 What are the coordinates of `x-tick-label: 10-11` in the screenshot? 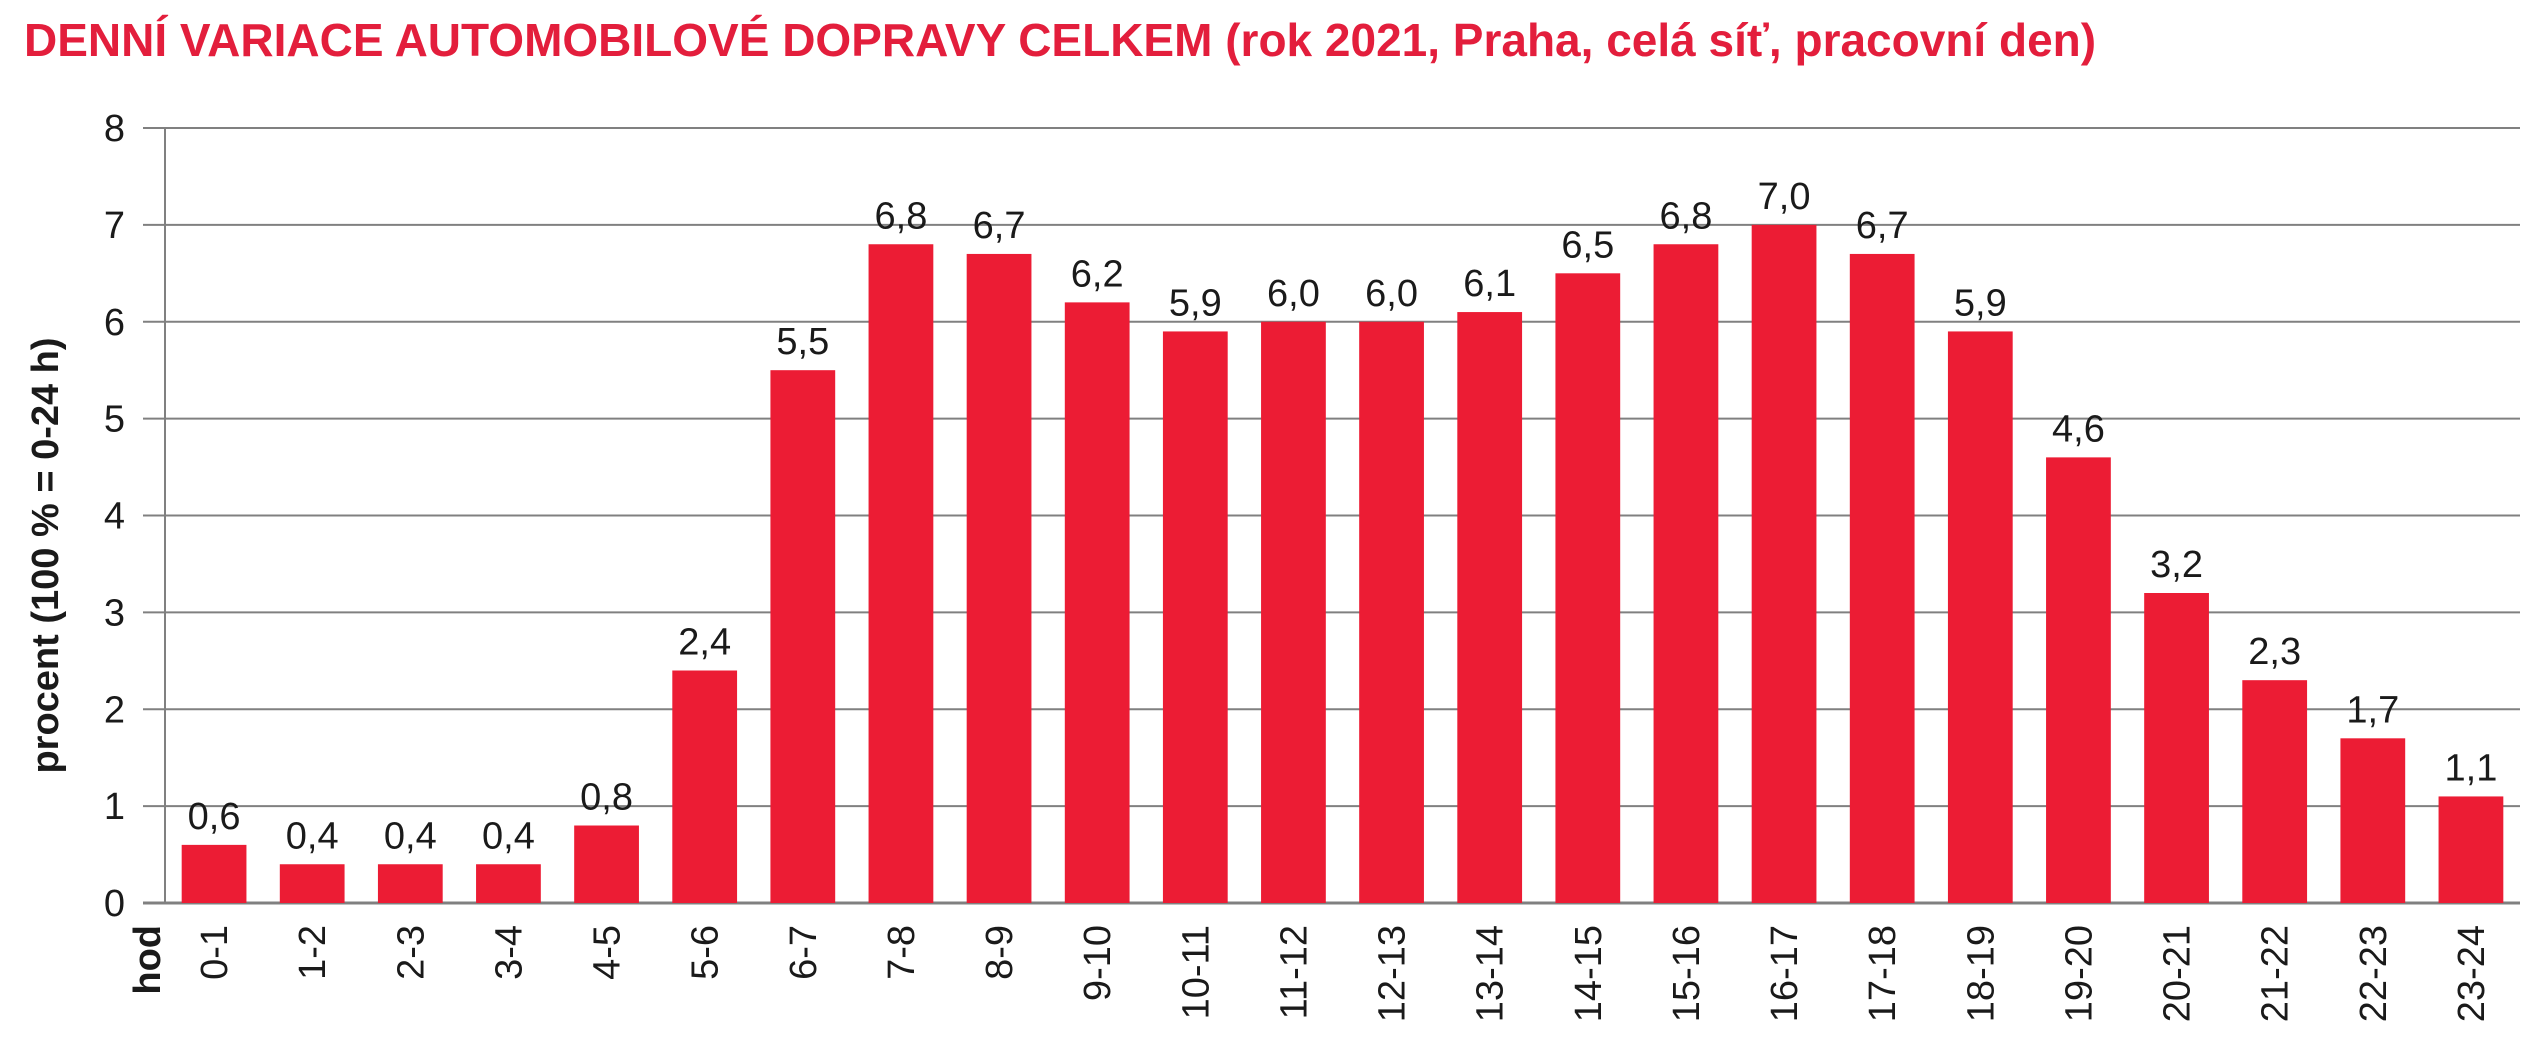 It's located at (1196, 972).